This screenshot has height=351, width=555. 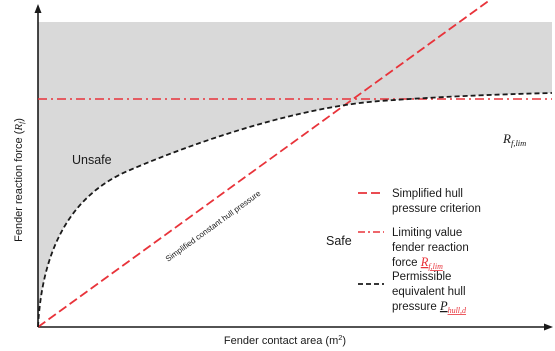 I want to click on legend-2-sub: f,lim, so click(x=435, y=266).